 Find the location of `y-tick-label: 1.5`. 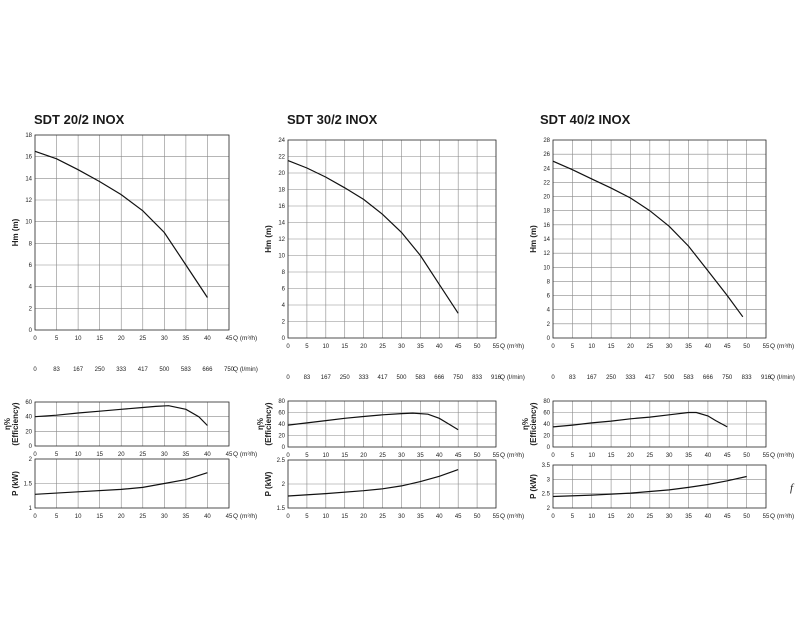

y-tick-label: 1.5 is located at coordinates (28, 485).